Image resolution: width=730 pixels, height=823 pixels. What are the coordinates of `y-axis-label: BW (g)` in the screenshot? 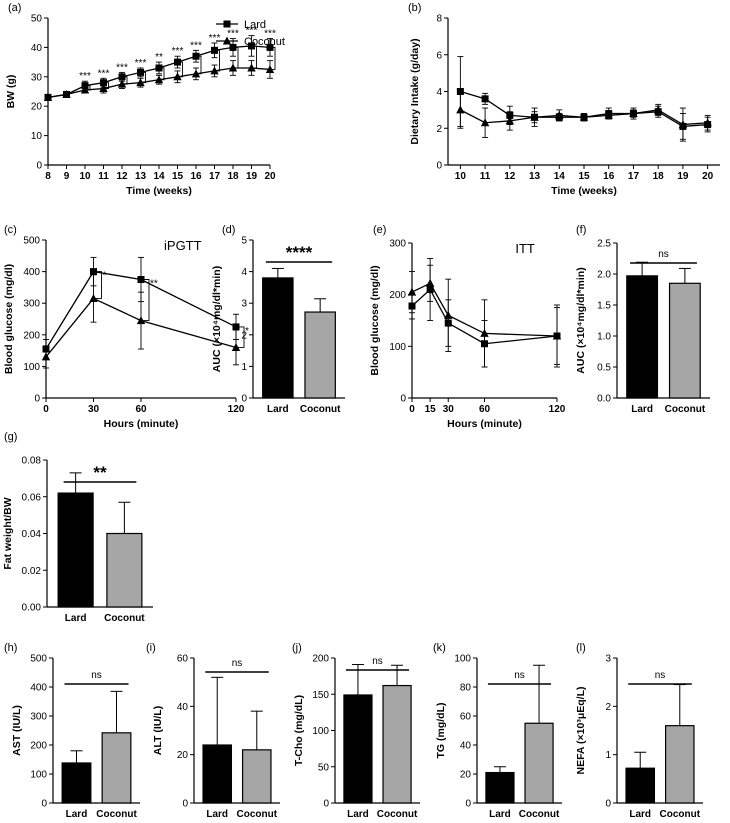 It's located at (11, 92).